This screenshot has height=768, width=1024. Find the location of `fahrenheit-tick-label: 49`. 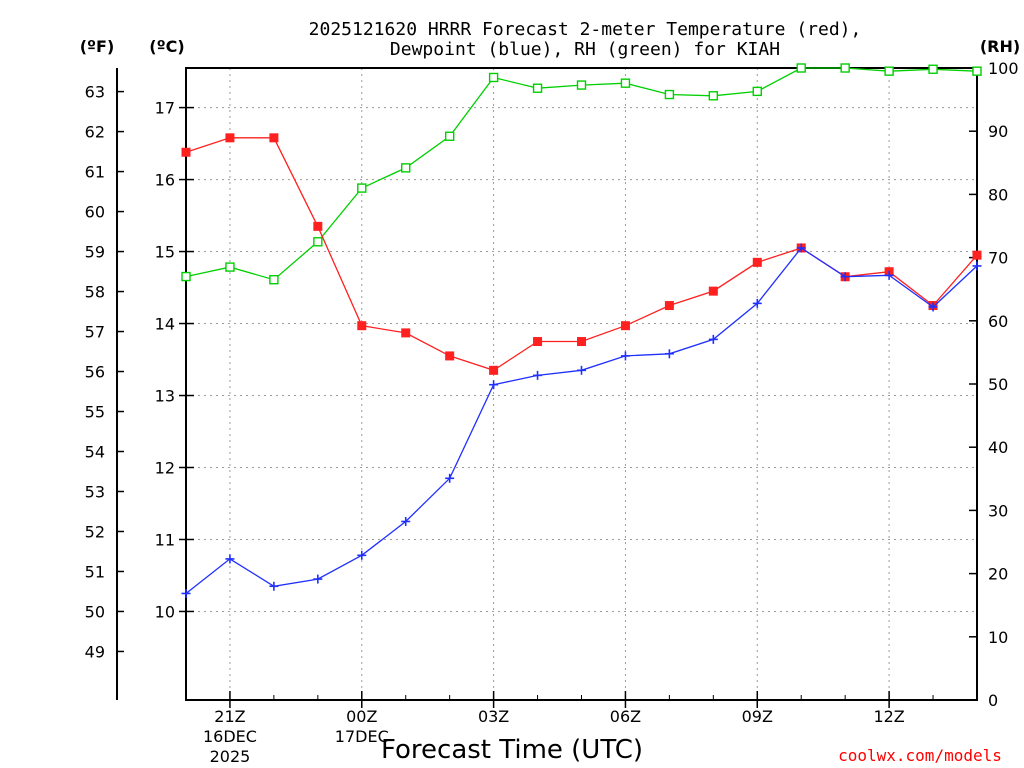

fahrenheit-tick-label: 49 is located at coordinates (95, 651).